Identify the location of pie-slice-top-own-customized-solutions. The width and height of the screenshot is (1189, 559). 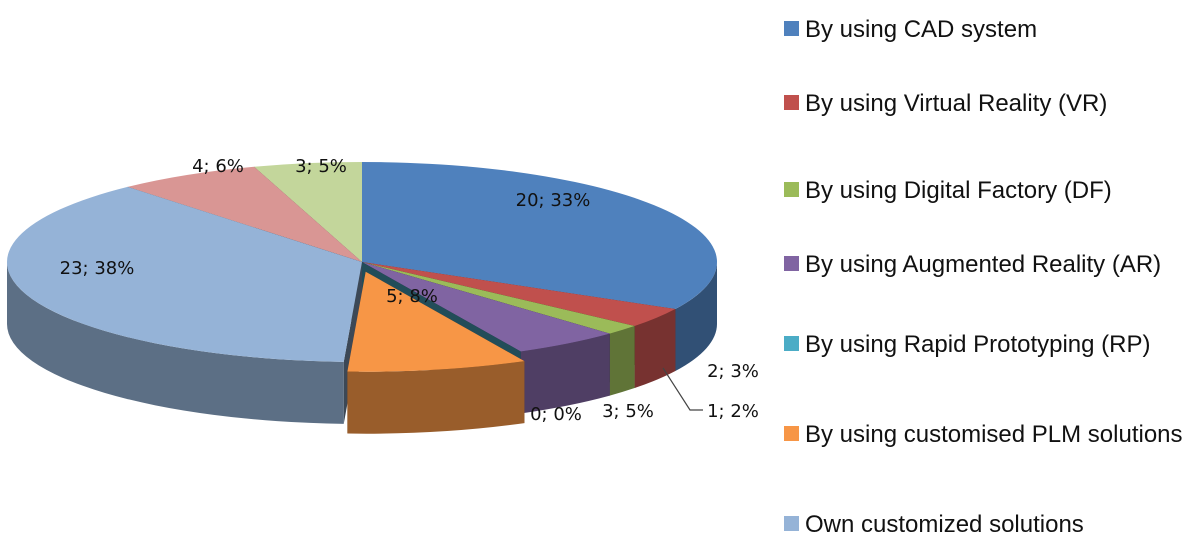
(185, 274).